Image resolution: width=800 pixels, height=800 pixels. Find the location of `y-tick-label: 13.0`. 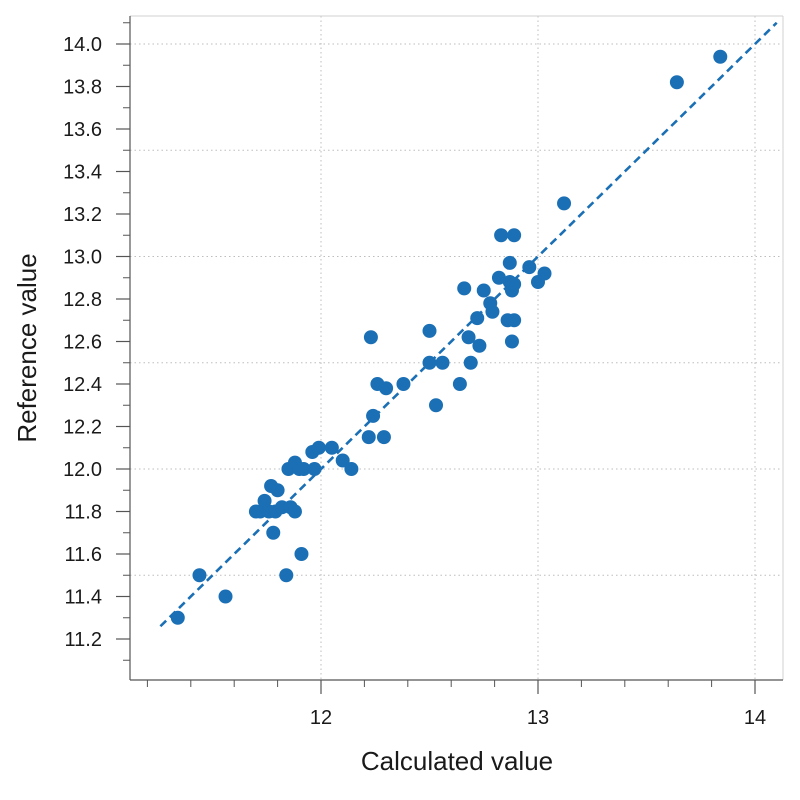

y-tick-label: 13.0 is located at coordinates (82, 258).